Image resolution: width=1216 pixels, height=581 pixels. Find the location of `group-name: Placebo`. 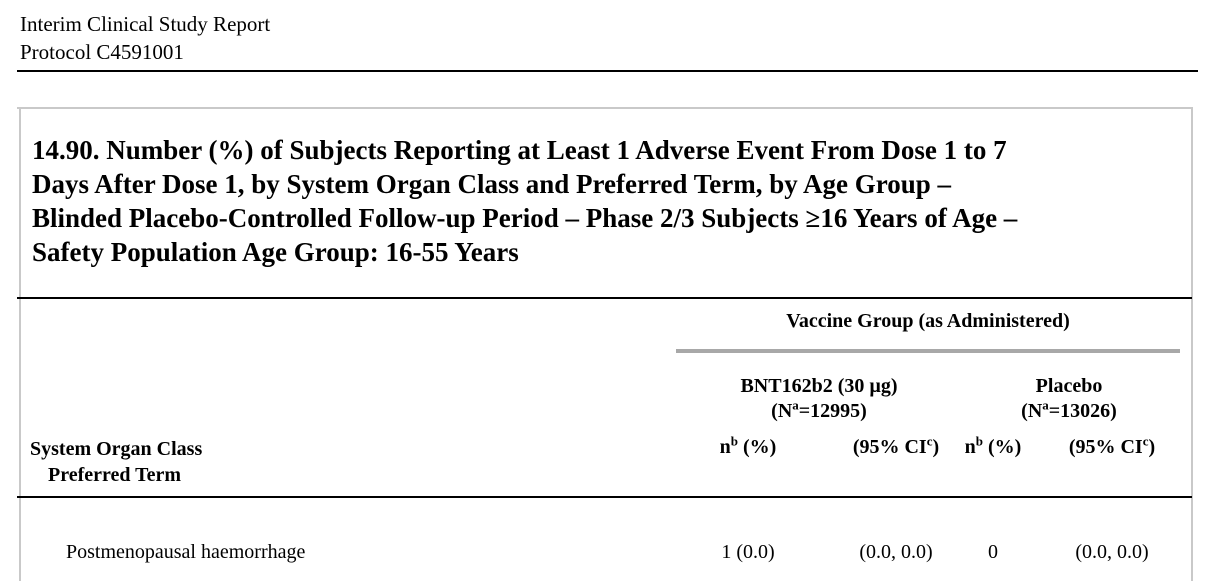

group-name: Placebo is located at coordinates (1069, 386).